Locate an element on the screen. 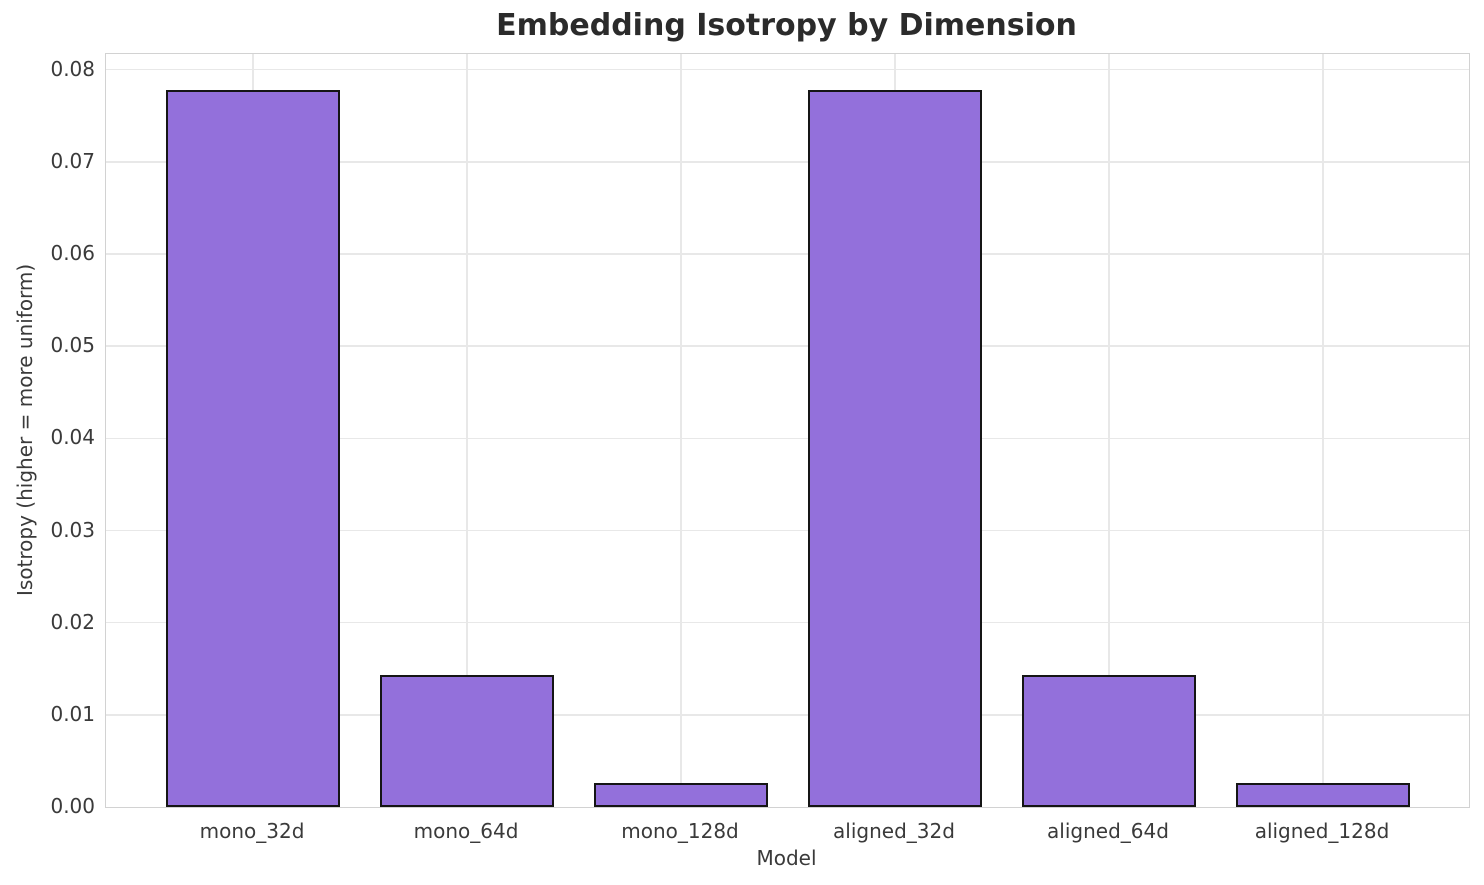 This screenshot has height=885, width=1484. y-tick-label: 0.00 is located at coordinates (72, 806).